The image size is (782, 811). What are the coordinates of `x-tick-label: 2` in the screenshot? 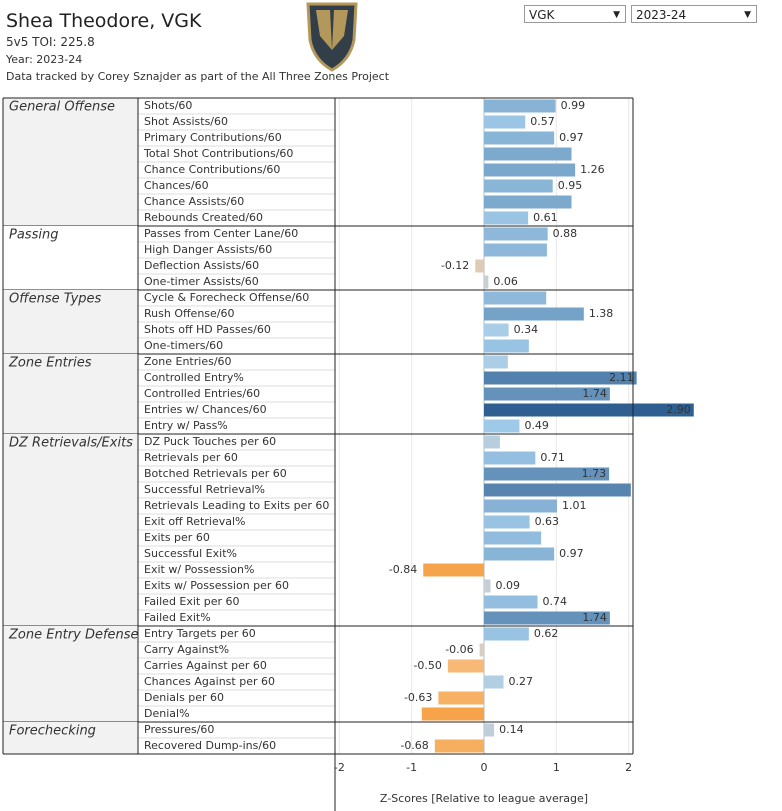 It's located at (628, 767).